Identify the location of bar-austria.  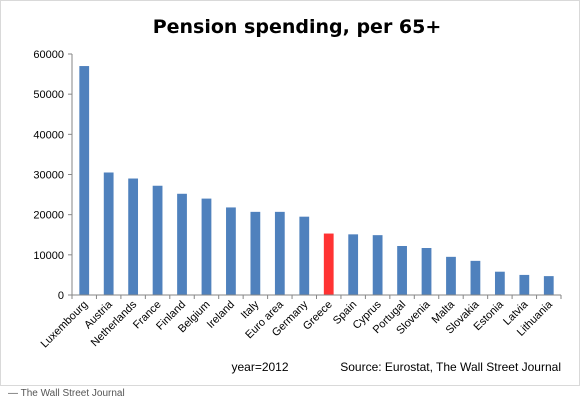
(108, 233).